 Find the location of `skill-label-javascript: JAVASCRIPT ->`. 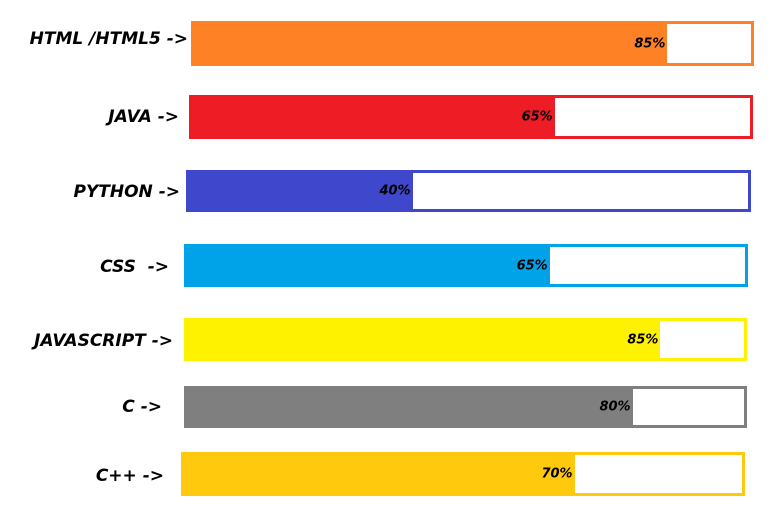

skill-label-javascript: JAVASCRIPT -> is located at coordinates (103, 341).